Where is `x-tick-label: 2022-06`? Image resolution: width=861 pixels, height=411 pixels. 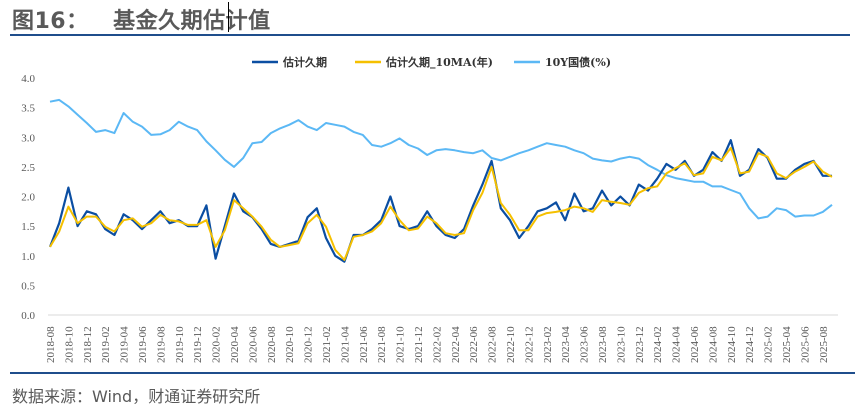 x-tick-label: 2022-06 is located at coordinates (474, 344).